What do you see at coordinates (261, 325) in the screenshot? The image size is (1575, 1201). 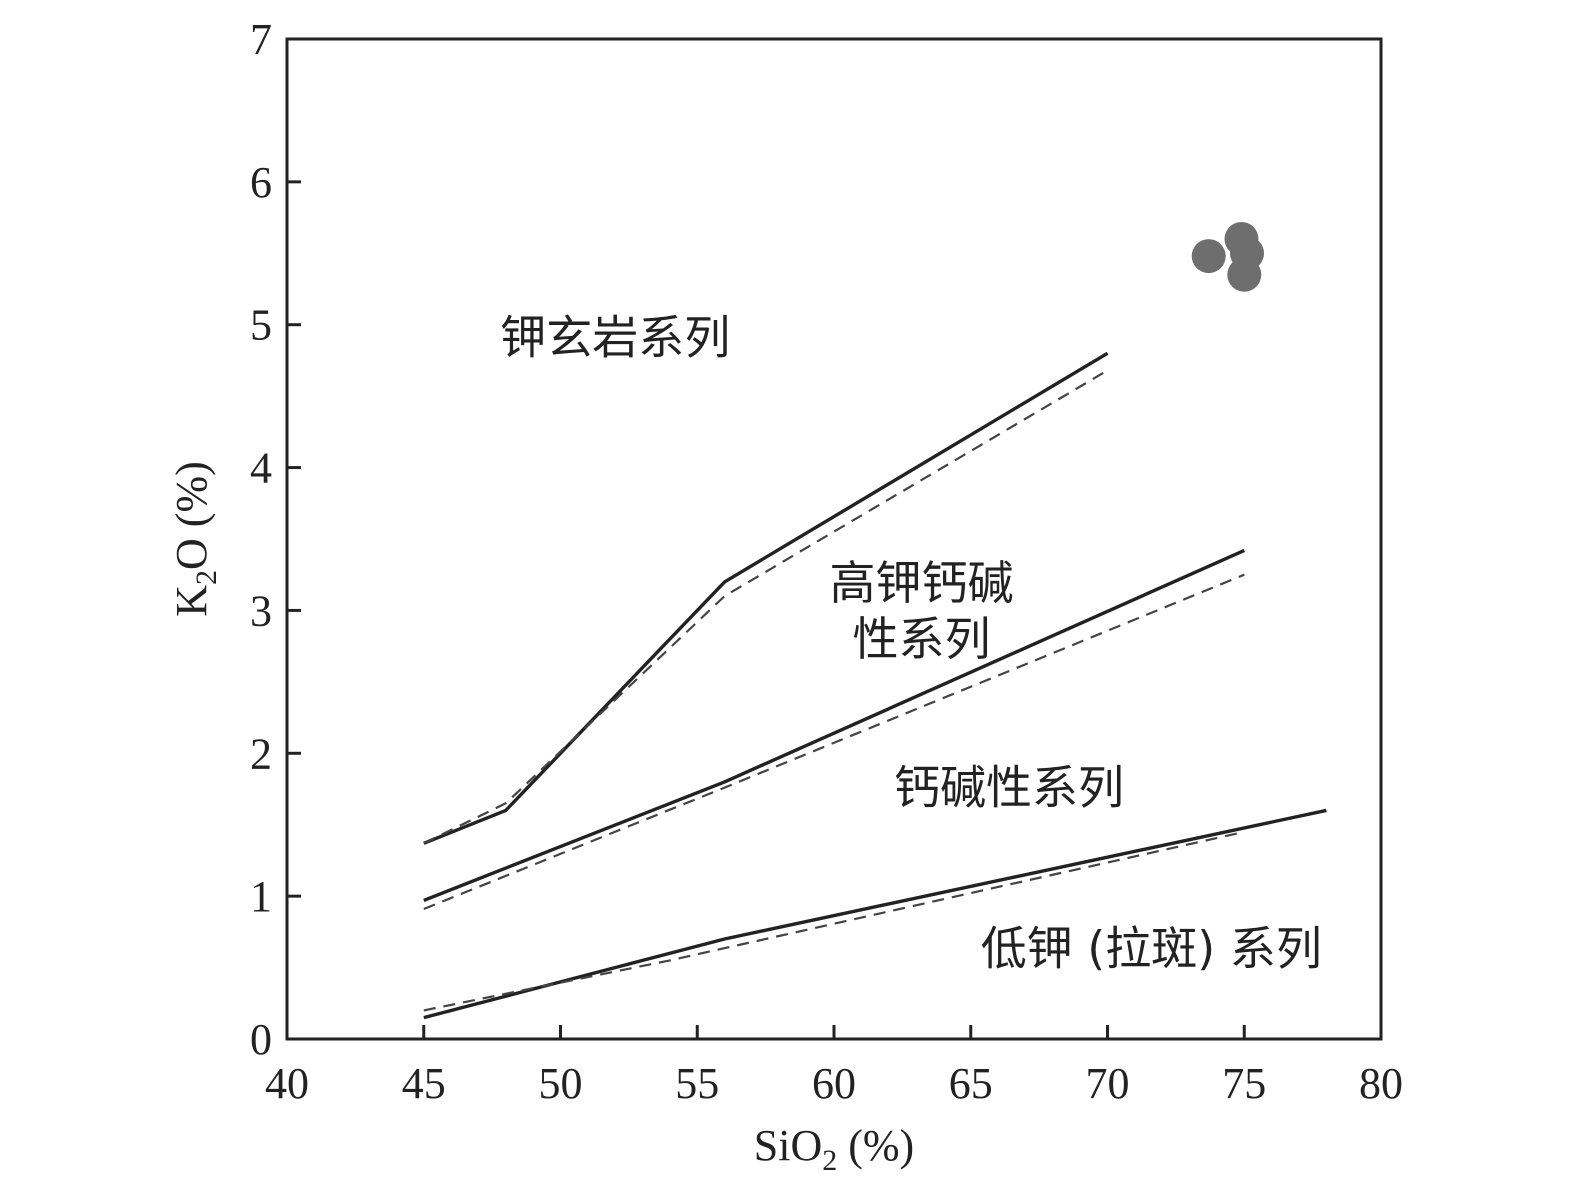 I see `y-tick-label-5: 5` at bounding box center [261, 325].